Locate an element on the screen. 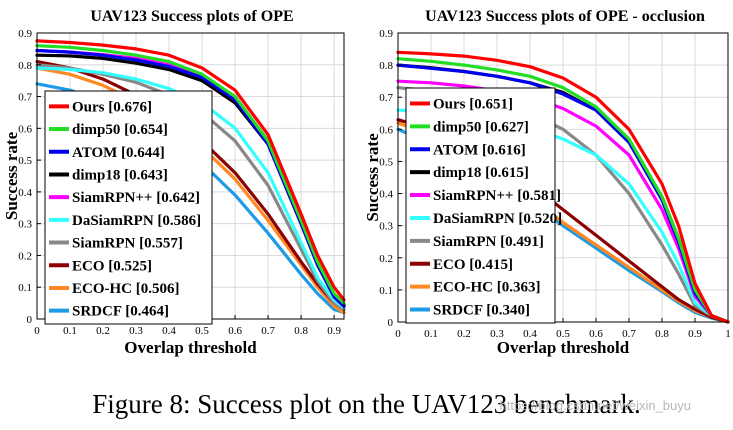 This screenshot has height=430, width=733. legend-entry: DaSiamRPN [0.586] is located at coordinates (125, 221).